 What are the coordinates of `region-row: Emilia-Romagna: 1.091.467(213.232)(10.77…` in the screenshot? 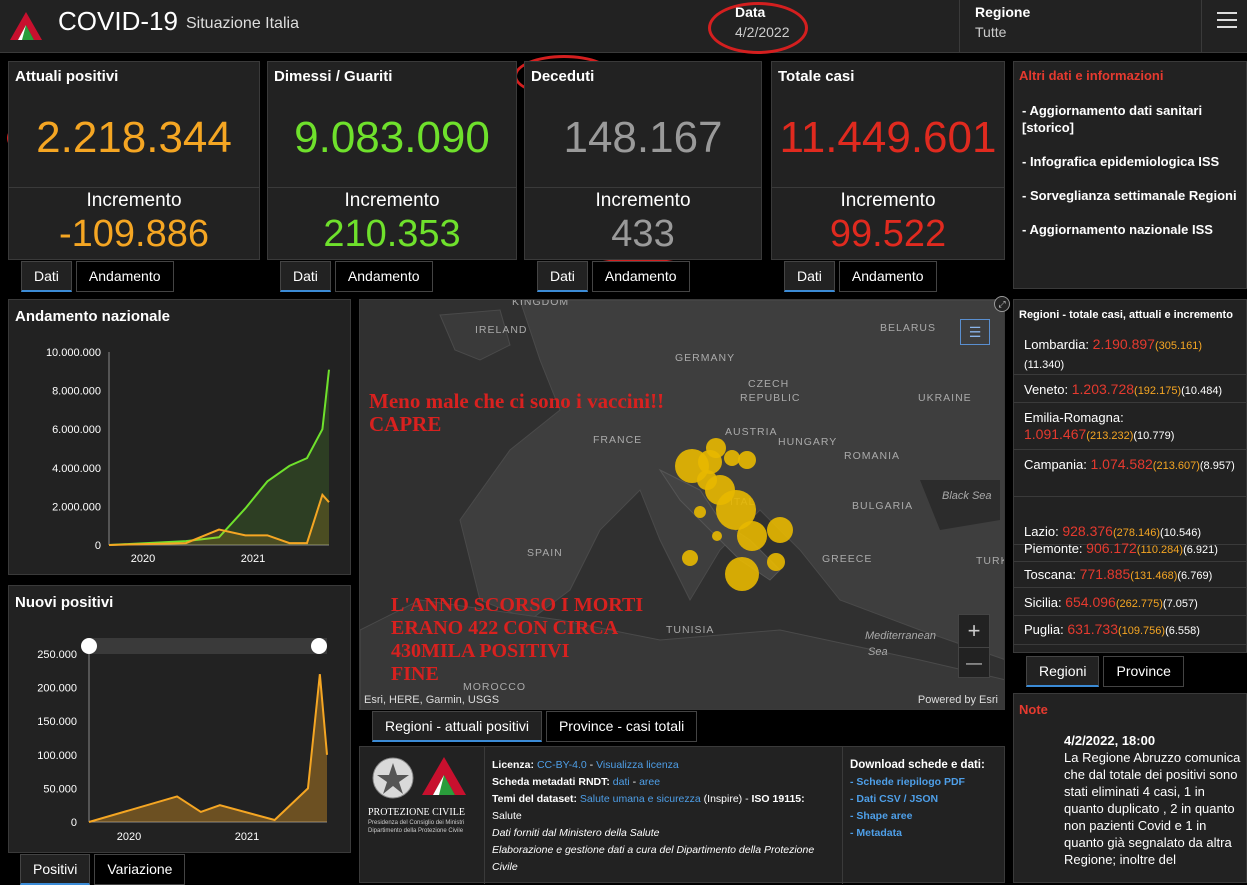 It's located at (1130, 426).